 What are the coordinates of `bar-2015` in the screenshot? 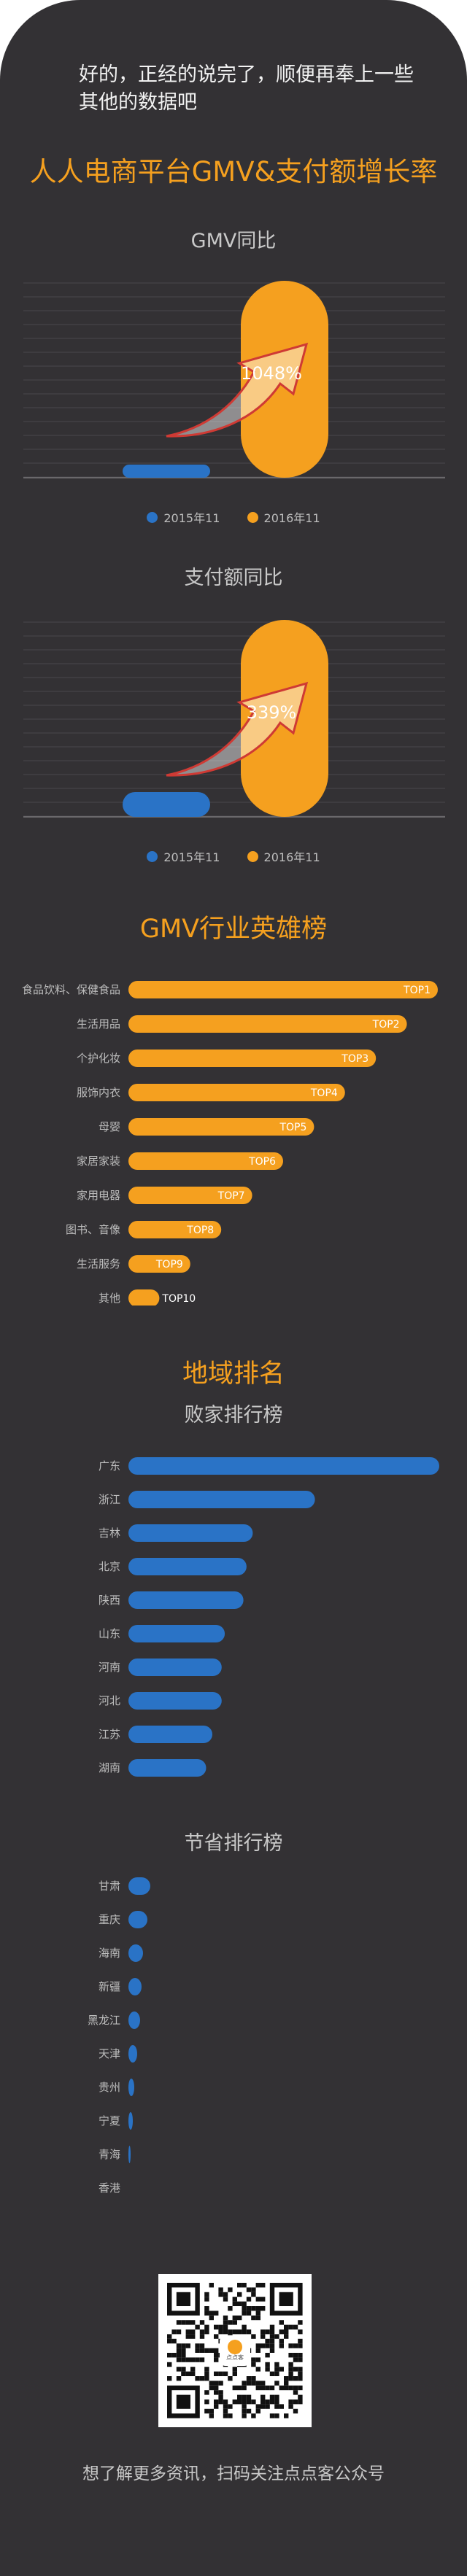 It's located at (166, 472).